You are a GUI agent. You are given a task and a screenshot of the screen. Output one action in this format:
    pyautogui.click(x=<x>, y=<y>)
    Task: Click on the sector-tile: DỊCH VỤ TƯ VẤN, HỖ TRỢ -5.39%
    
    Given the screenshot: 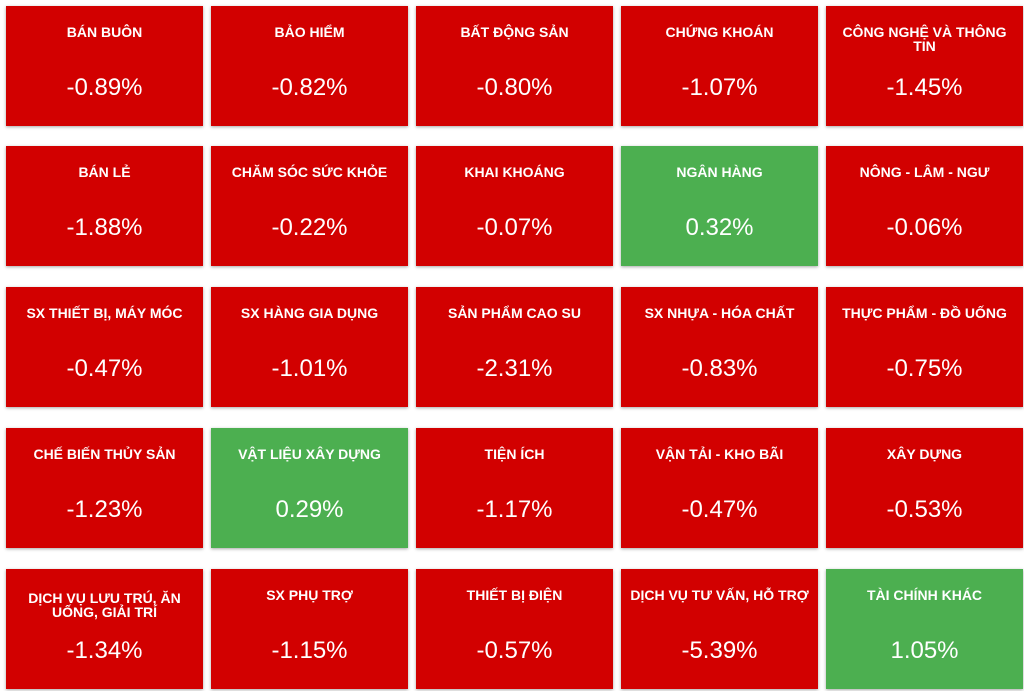 What is the action you would take?
    pyautogui.click(x=719, y=629)
    